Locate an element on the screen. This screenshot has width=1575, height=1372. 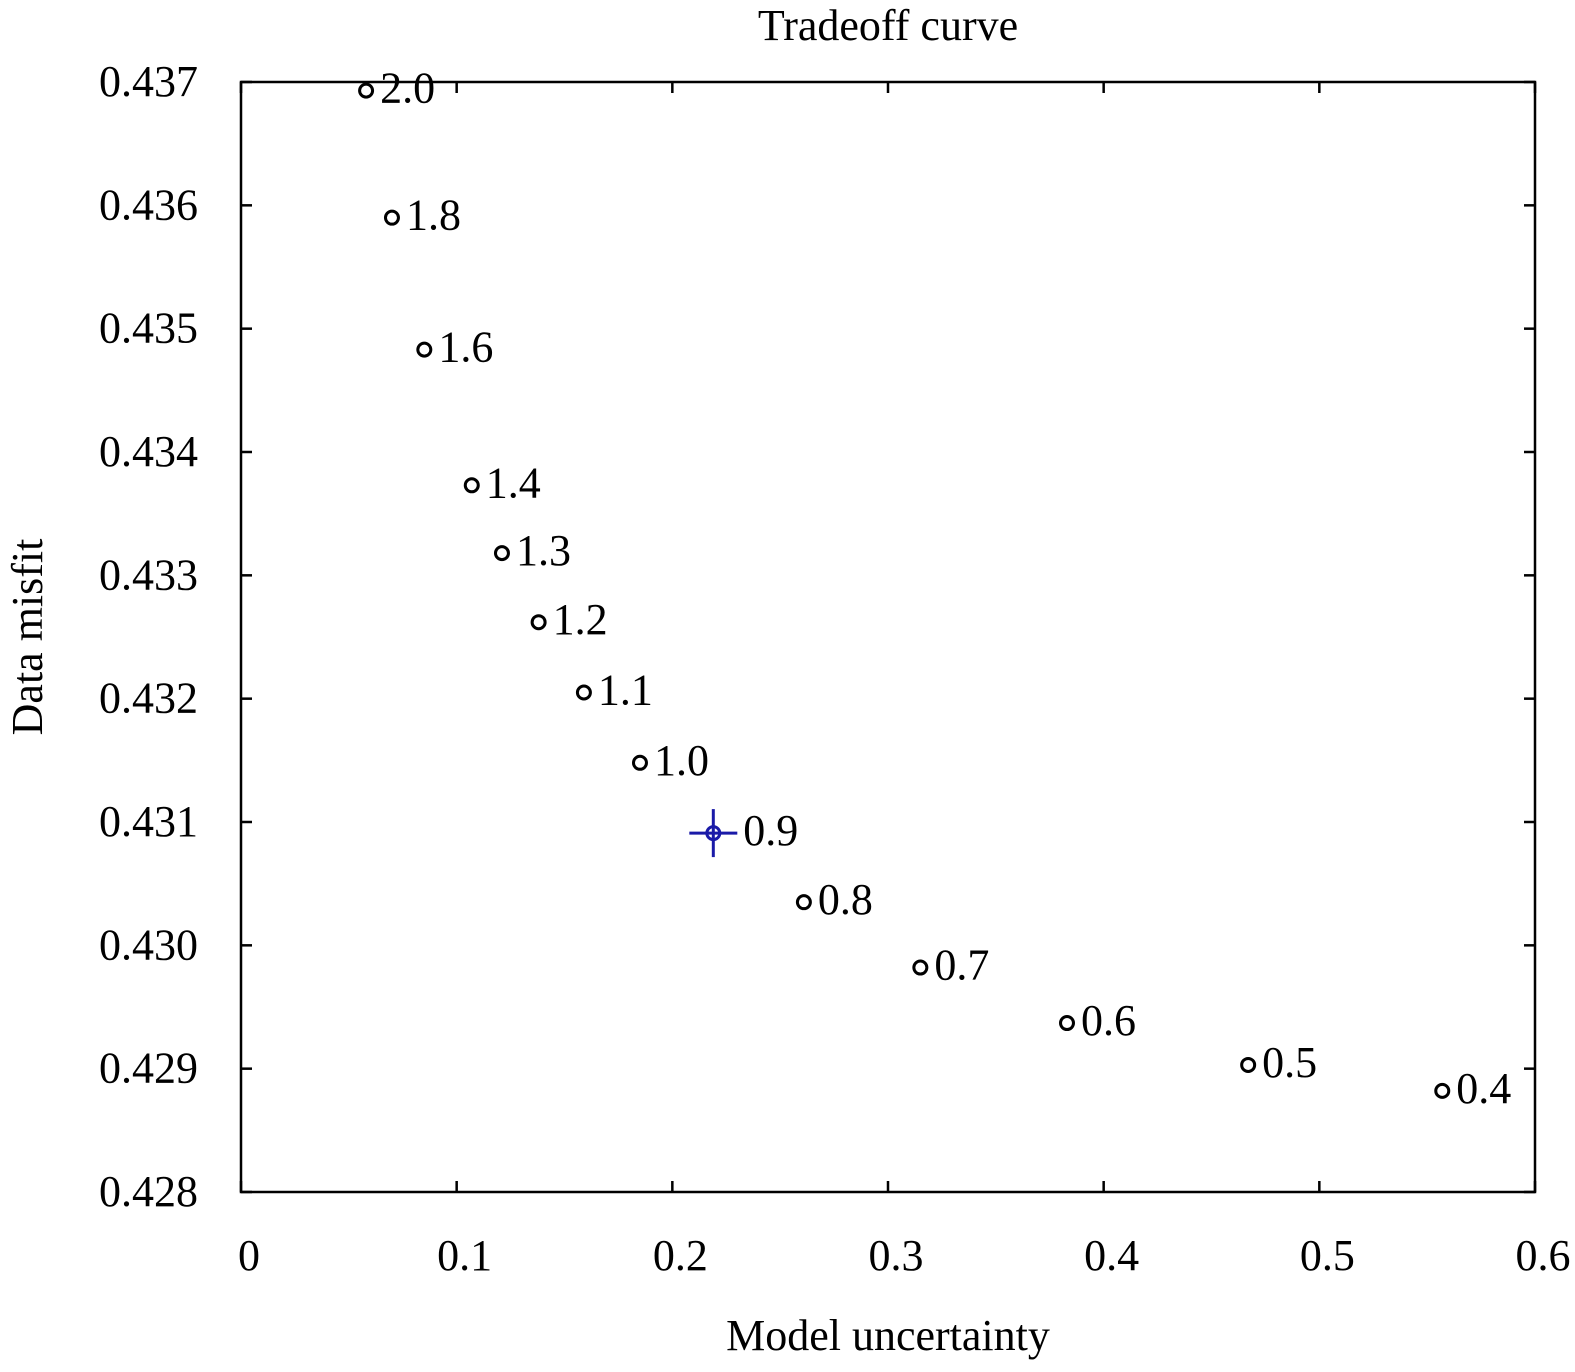
x-tick-label: 0.6 is located at coordinates (1543, 1255).